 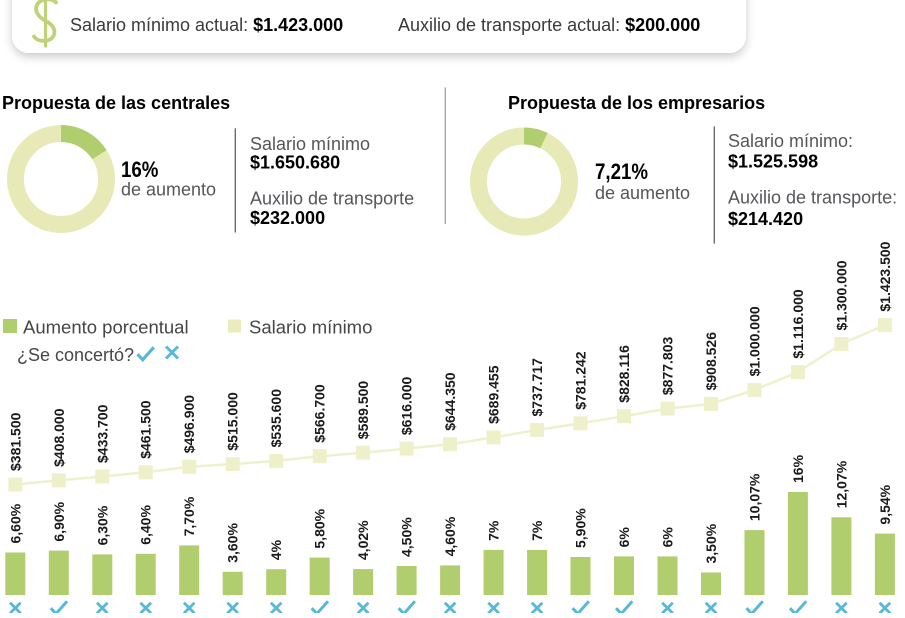 What do you see at coordinates (320, 413) in the screenshot?
I see `svg-text: $566.700` at bounding box center [320, 413].